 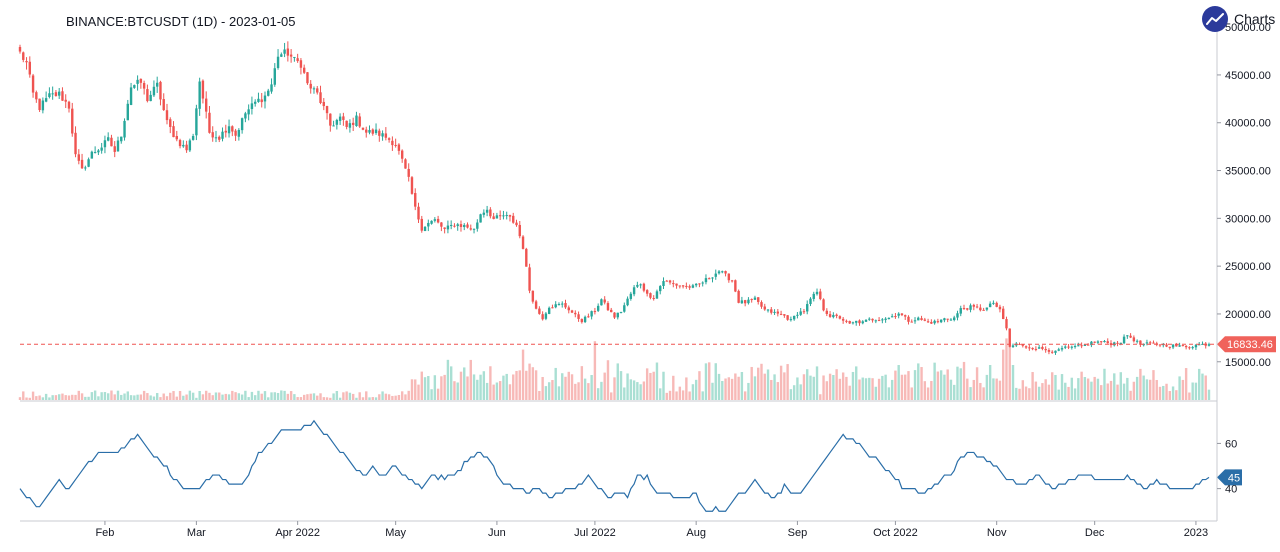 What do you see at coordinates (1248, 28) in the screenshot?
I see `price-tick-label: 50000.00` at bounding box center [1248, 28].